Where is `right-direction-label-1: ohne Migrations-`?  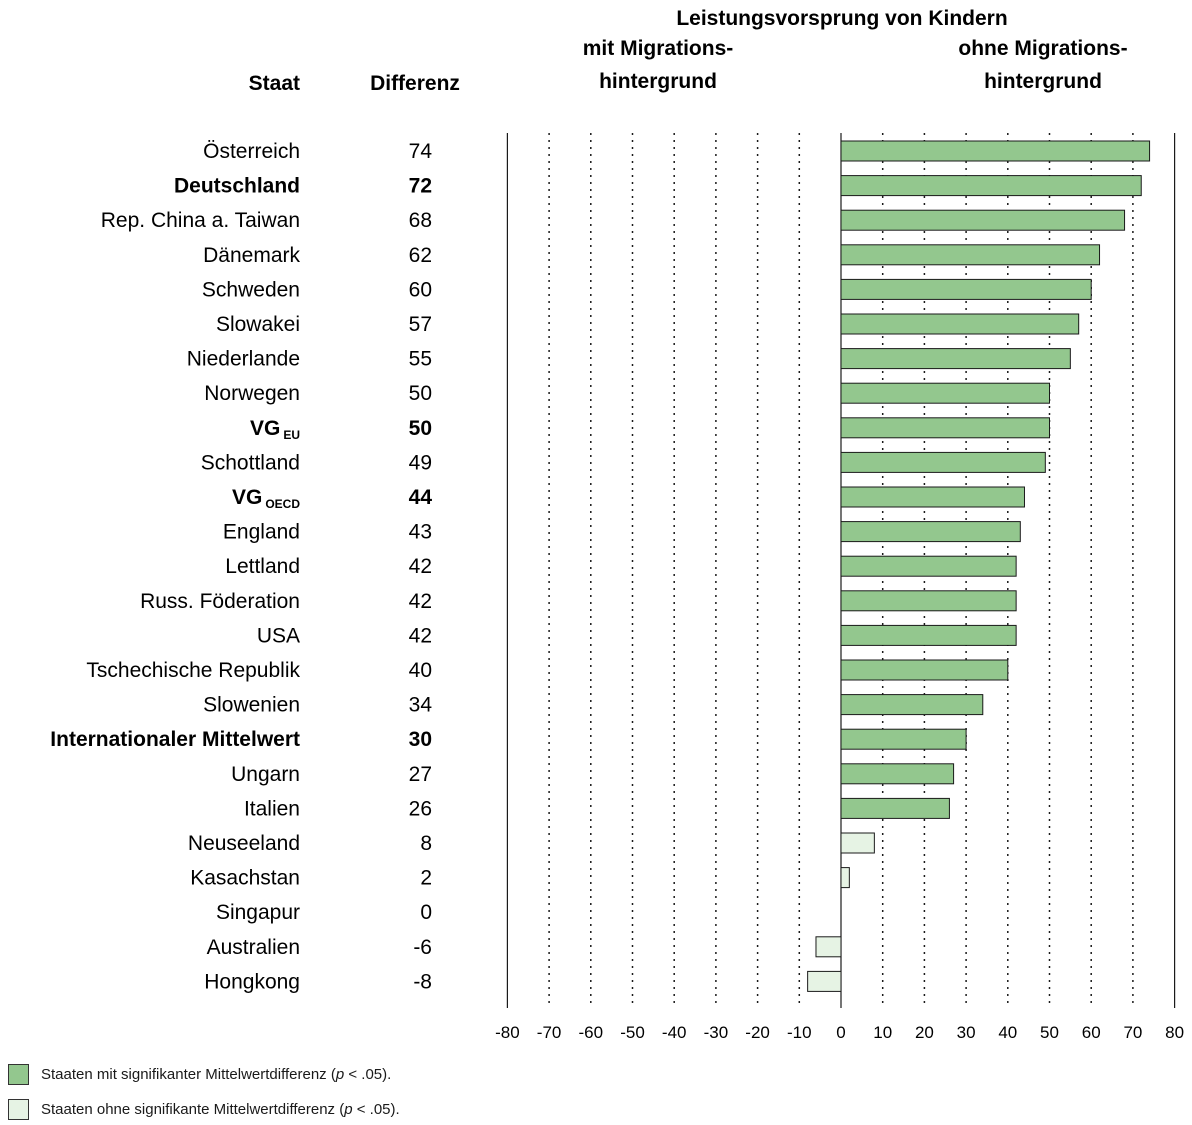 right-direction-label-1: ohne Migrations- is located at coordinates (1042, 48).